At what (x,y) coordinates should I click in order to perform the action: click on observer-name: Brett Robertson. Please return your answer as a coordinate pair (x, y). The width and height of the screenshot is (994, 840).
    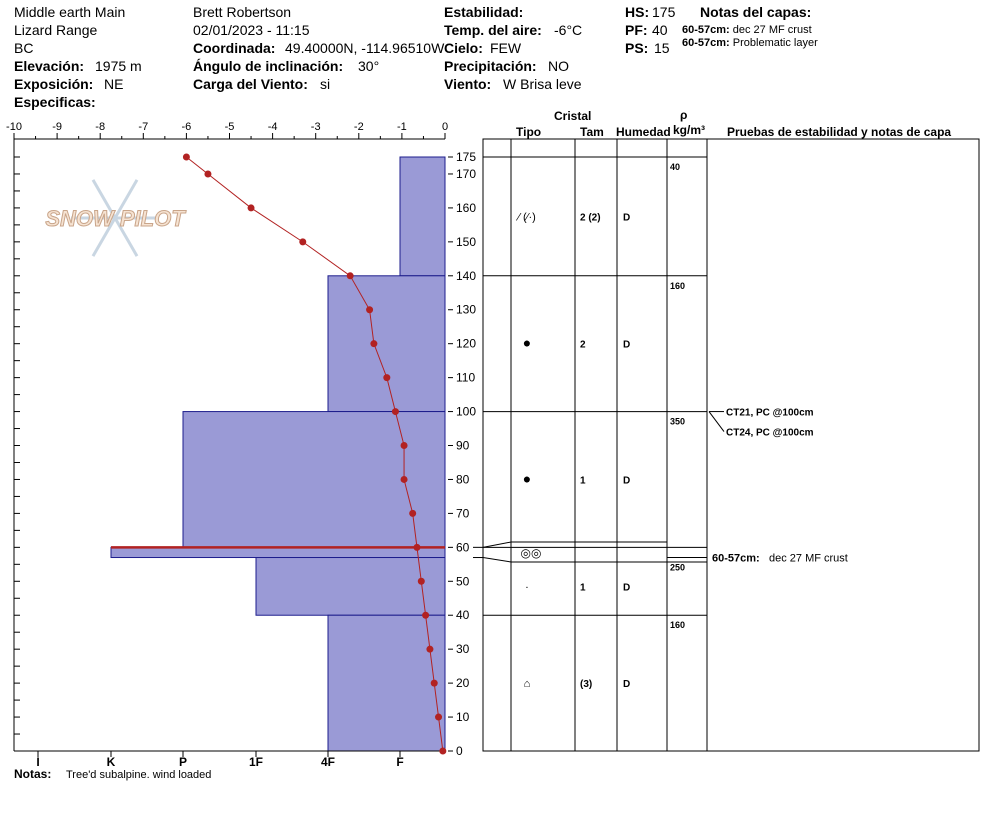
    Looking at the image, I should click on (242, 12).